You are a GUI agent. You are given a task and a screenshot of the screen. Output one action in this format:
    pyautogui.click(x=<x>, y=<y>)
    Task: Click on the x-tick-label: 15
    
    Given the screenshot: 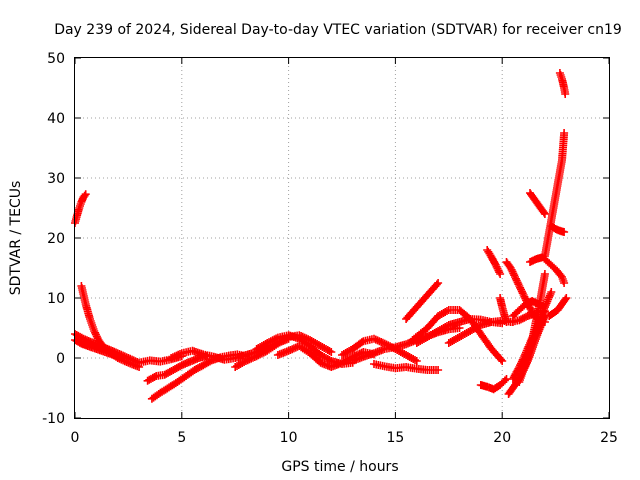 What is the action you would take?
    pyautogui.click(x=395, y=438)
    